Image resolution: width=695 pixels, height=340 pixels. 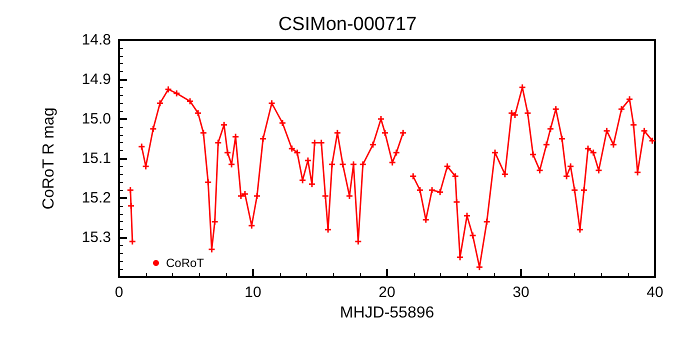 What do you see at coordinates (521, 292) in the screenshot?
I see `x-tick-label: 30` at bounding box center [521, 292].